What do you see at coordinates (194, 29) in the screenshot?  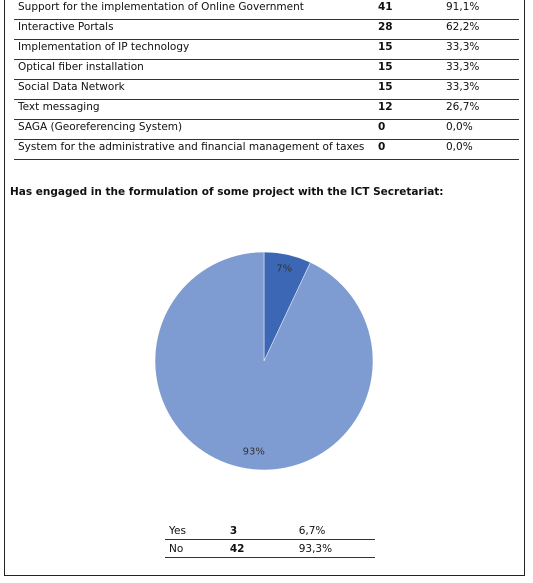 I see `table-cell: Interactive Portals` at bounding box center [194, 29].